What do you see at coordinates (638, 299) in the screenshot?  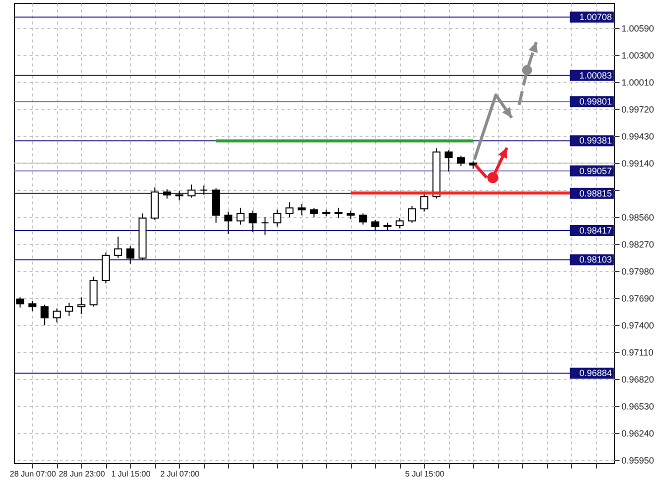 I see `y-tick-label: 0.97690` at bounding box center [638, 299].